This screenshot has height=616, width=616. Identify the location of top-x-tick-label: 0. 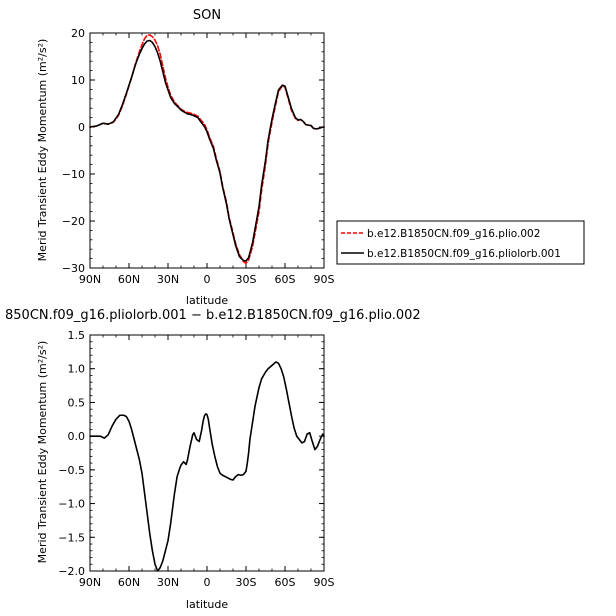
(207, 279).